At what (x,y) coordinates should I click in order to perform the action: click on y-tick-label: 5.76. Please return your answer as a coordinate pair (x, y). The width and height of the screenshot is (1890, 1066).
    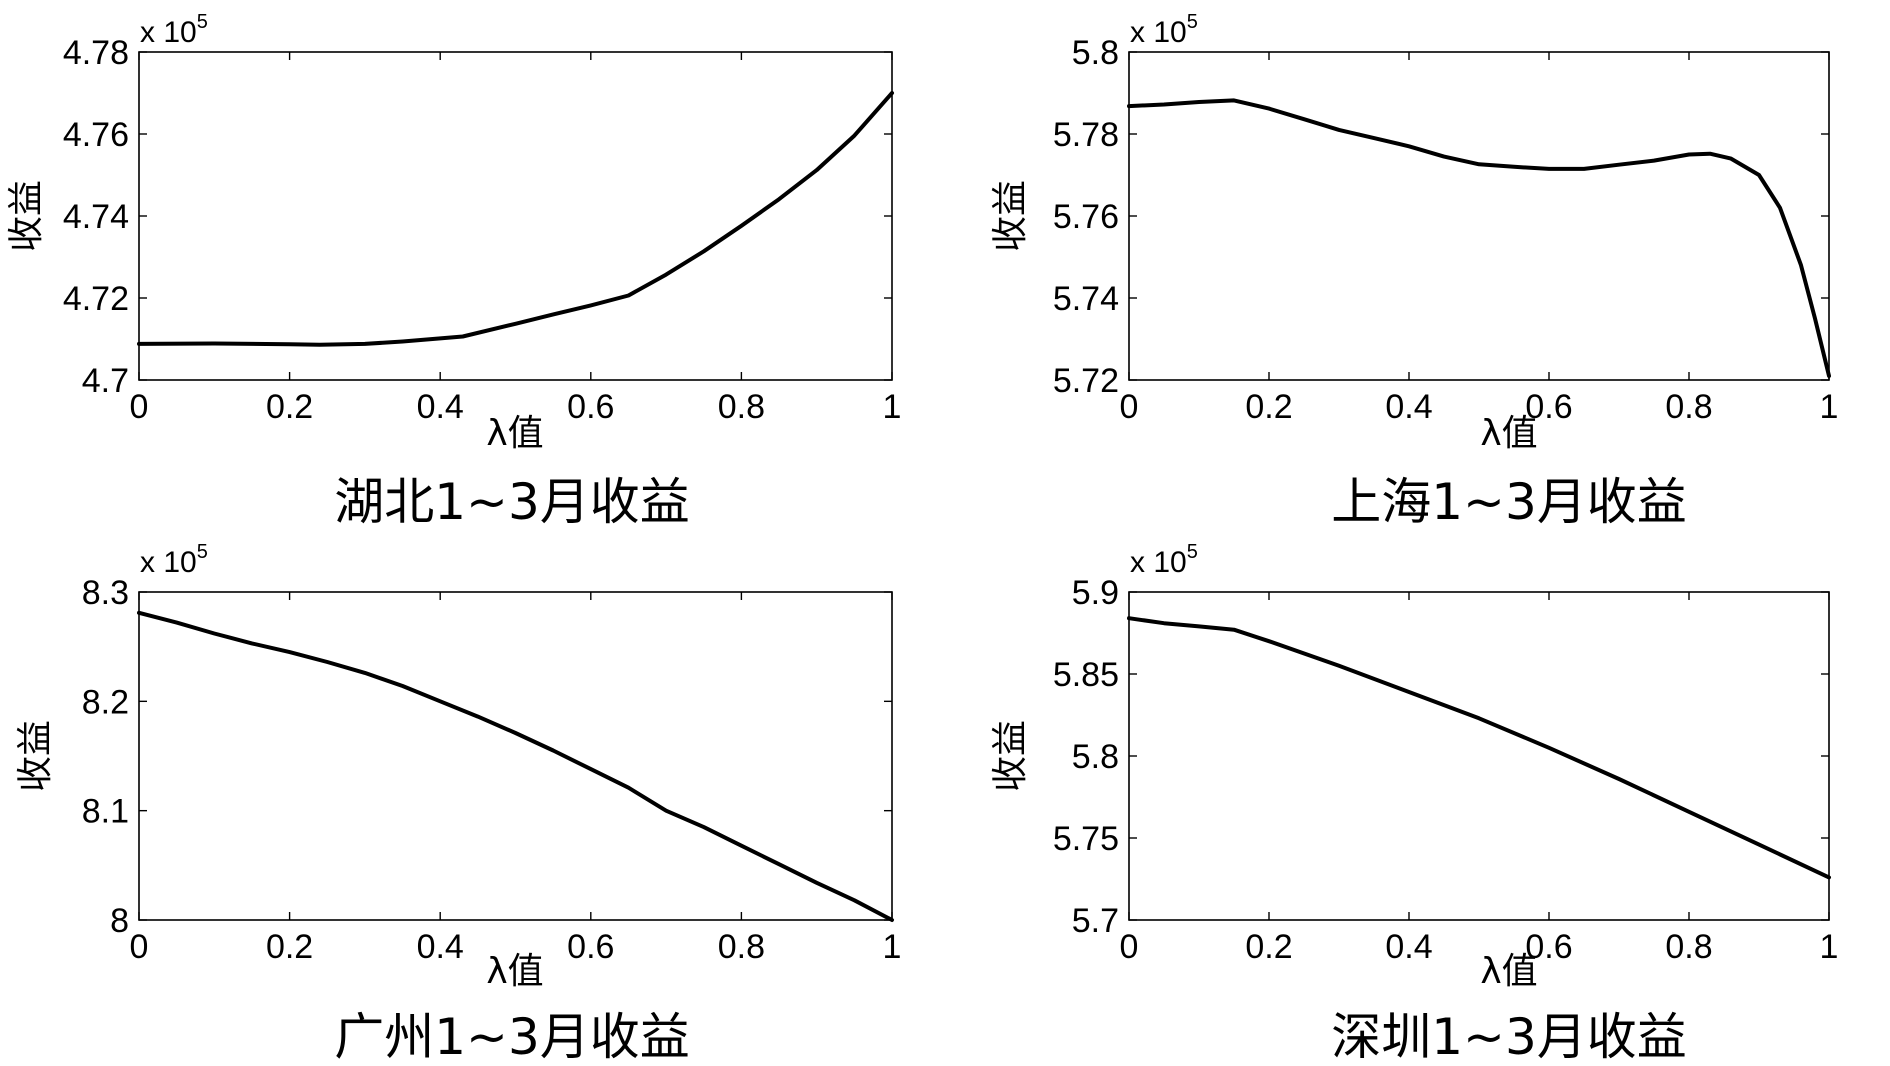
    Looking at the image, I should click on (1086, 217).